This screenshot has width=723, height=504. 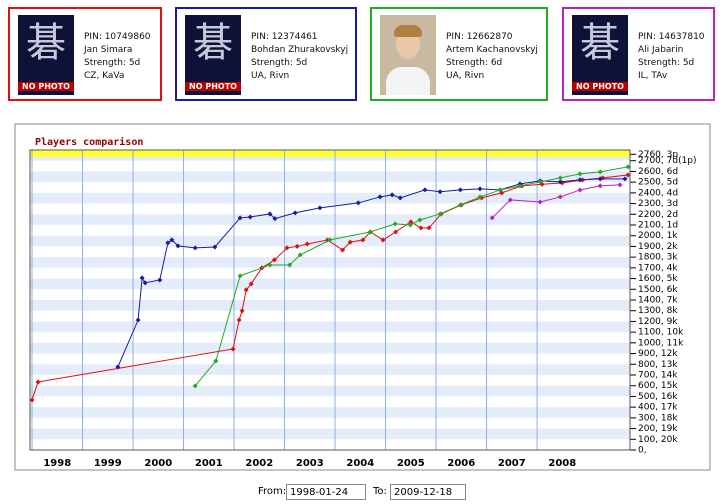 What do you see at coordinates (658, 354) in the screenshot?
I see `y-tick-label: 900, 12k` at bounding box center [658, 354].